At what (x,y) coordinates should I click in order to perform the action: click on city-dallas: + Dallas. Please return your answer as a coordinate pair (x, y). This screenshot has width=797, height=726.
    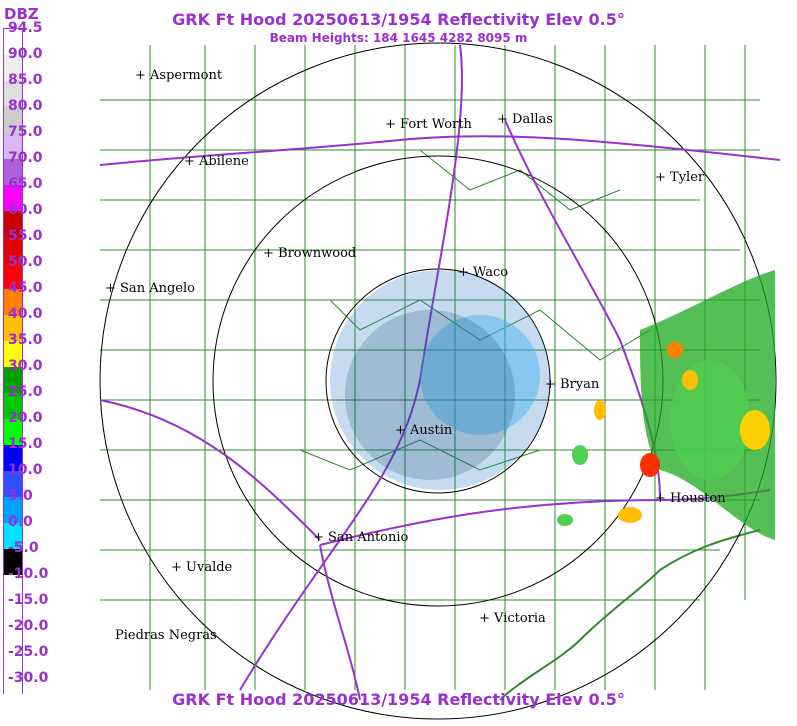
    Looking at the image, I should click on (525, 119).